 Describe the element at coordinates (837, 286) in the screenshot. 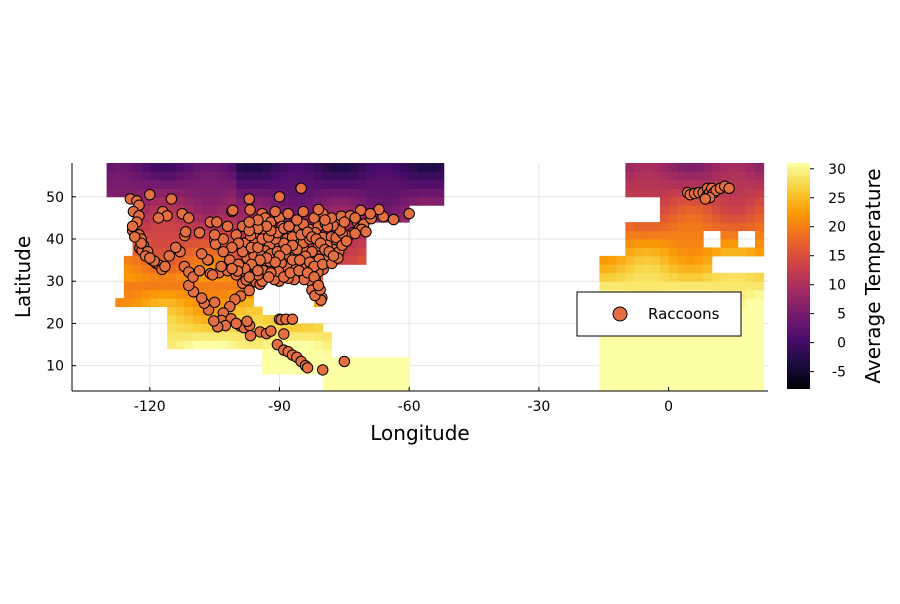

I see `colorbar-tick-label: 10` at that location.